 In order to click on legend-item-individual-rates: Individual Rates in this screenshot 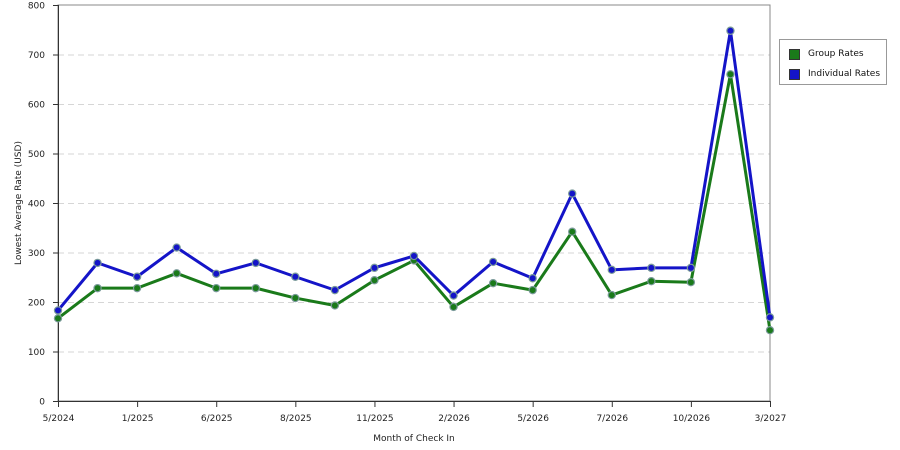, I will do `click(834, 74)`.